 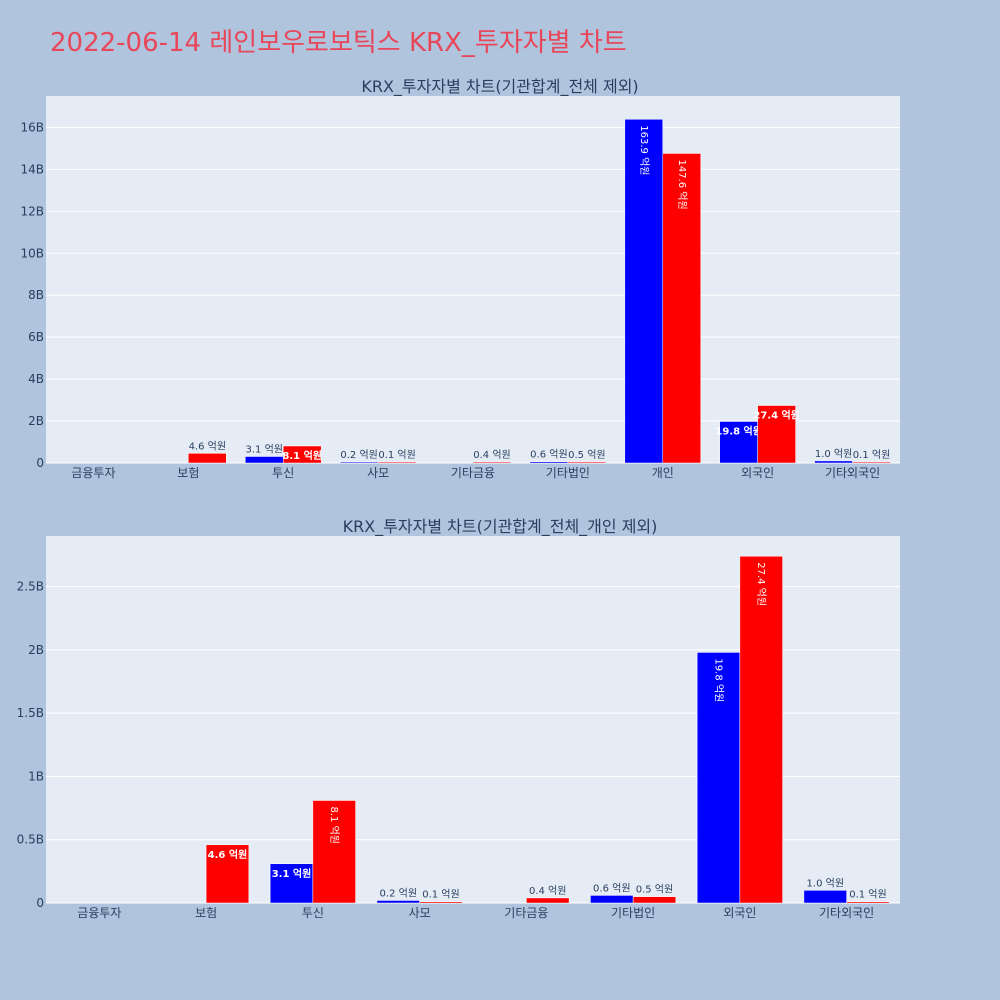 What do you see at coordinates (644, 150) in the screenshot?
I see `bar-data-label: 163.9 억원` at bounding box center [644, 150].